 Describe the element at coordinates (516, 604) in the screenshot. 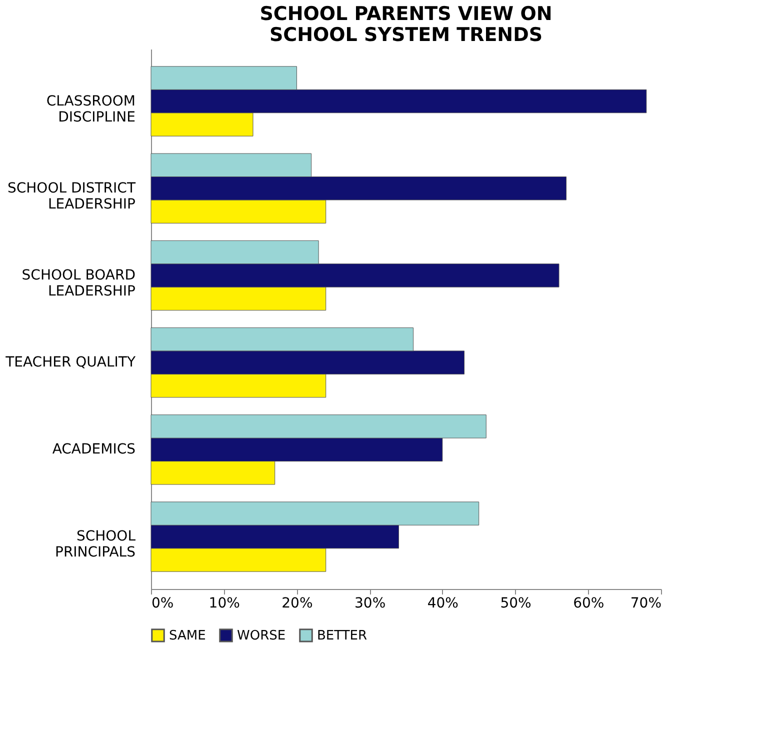

I see `x-tick-label: 50%` at that location.